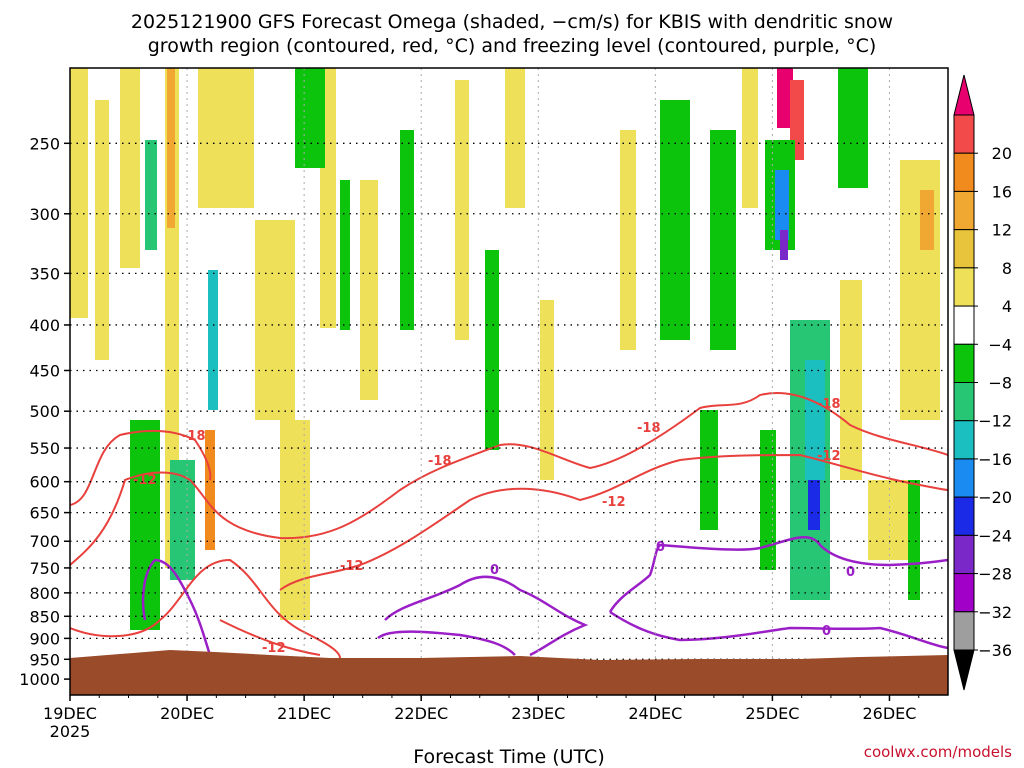 This screenshot has height=768, width=1024. Describe the element at coordinates (1002, 191) in the screenshot. I see `colorbar-label: 16` at that location.